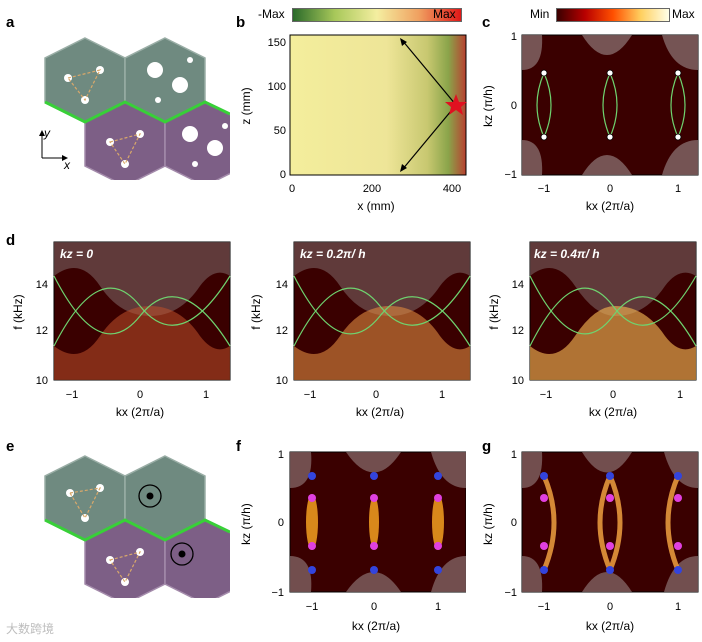  Describe the element at coordinates (333, 254) in the screenshot. I see `d-title-2: kz = 0.2π/ h` at that location.